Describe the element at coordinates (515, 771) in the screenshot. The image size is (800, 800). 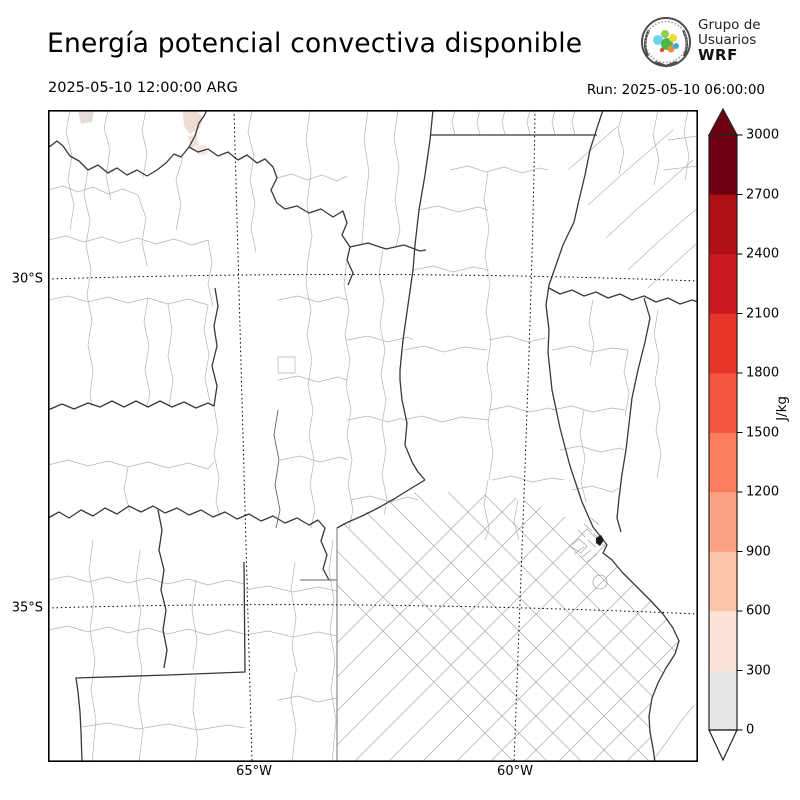
I see `x-axis-tick-60w: 60°W` at that location.